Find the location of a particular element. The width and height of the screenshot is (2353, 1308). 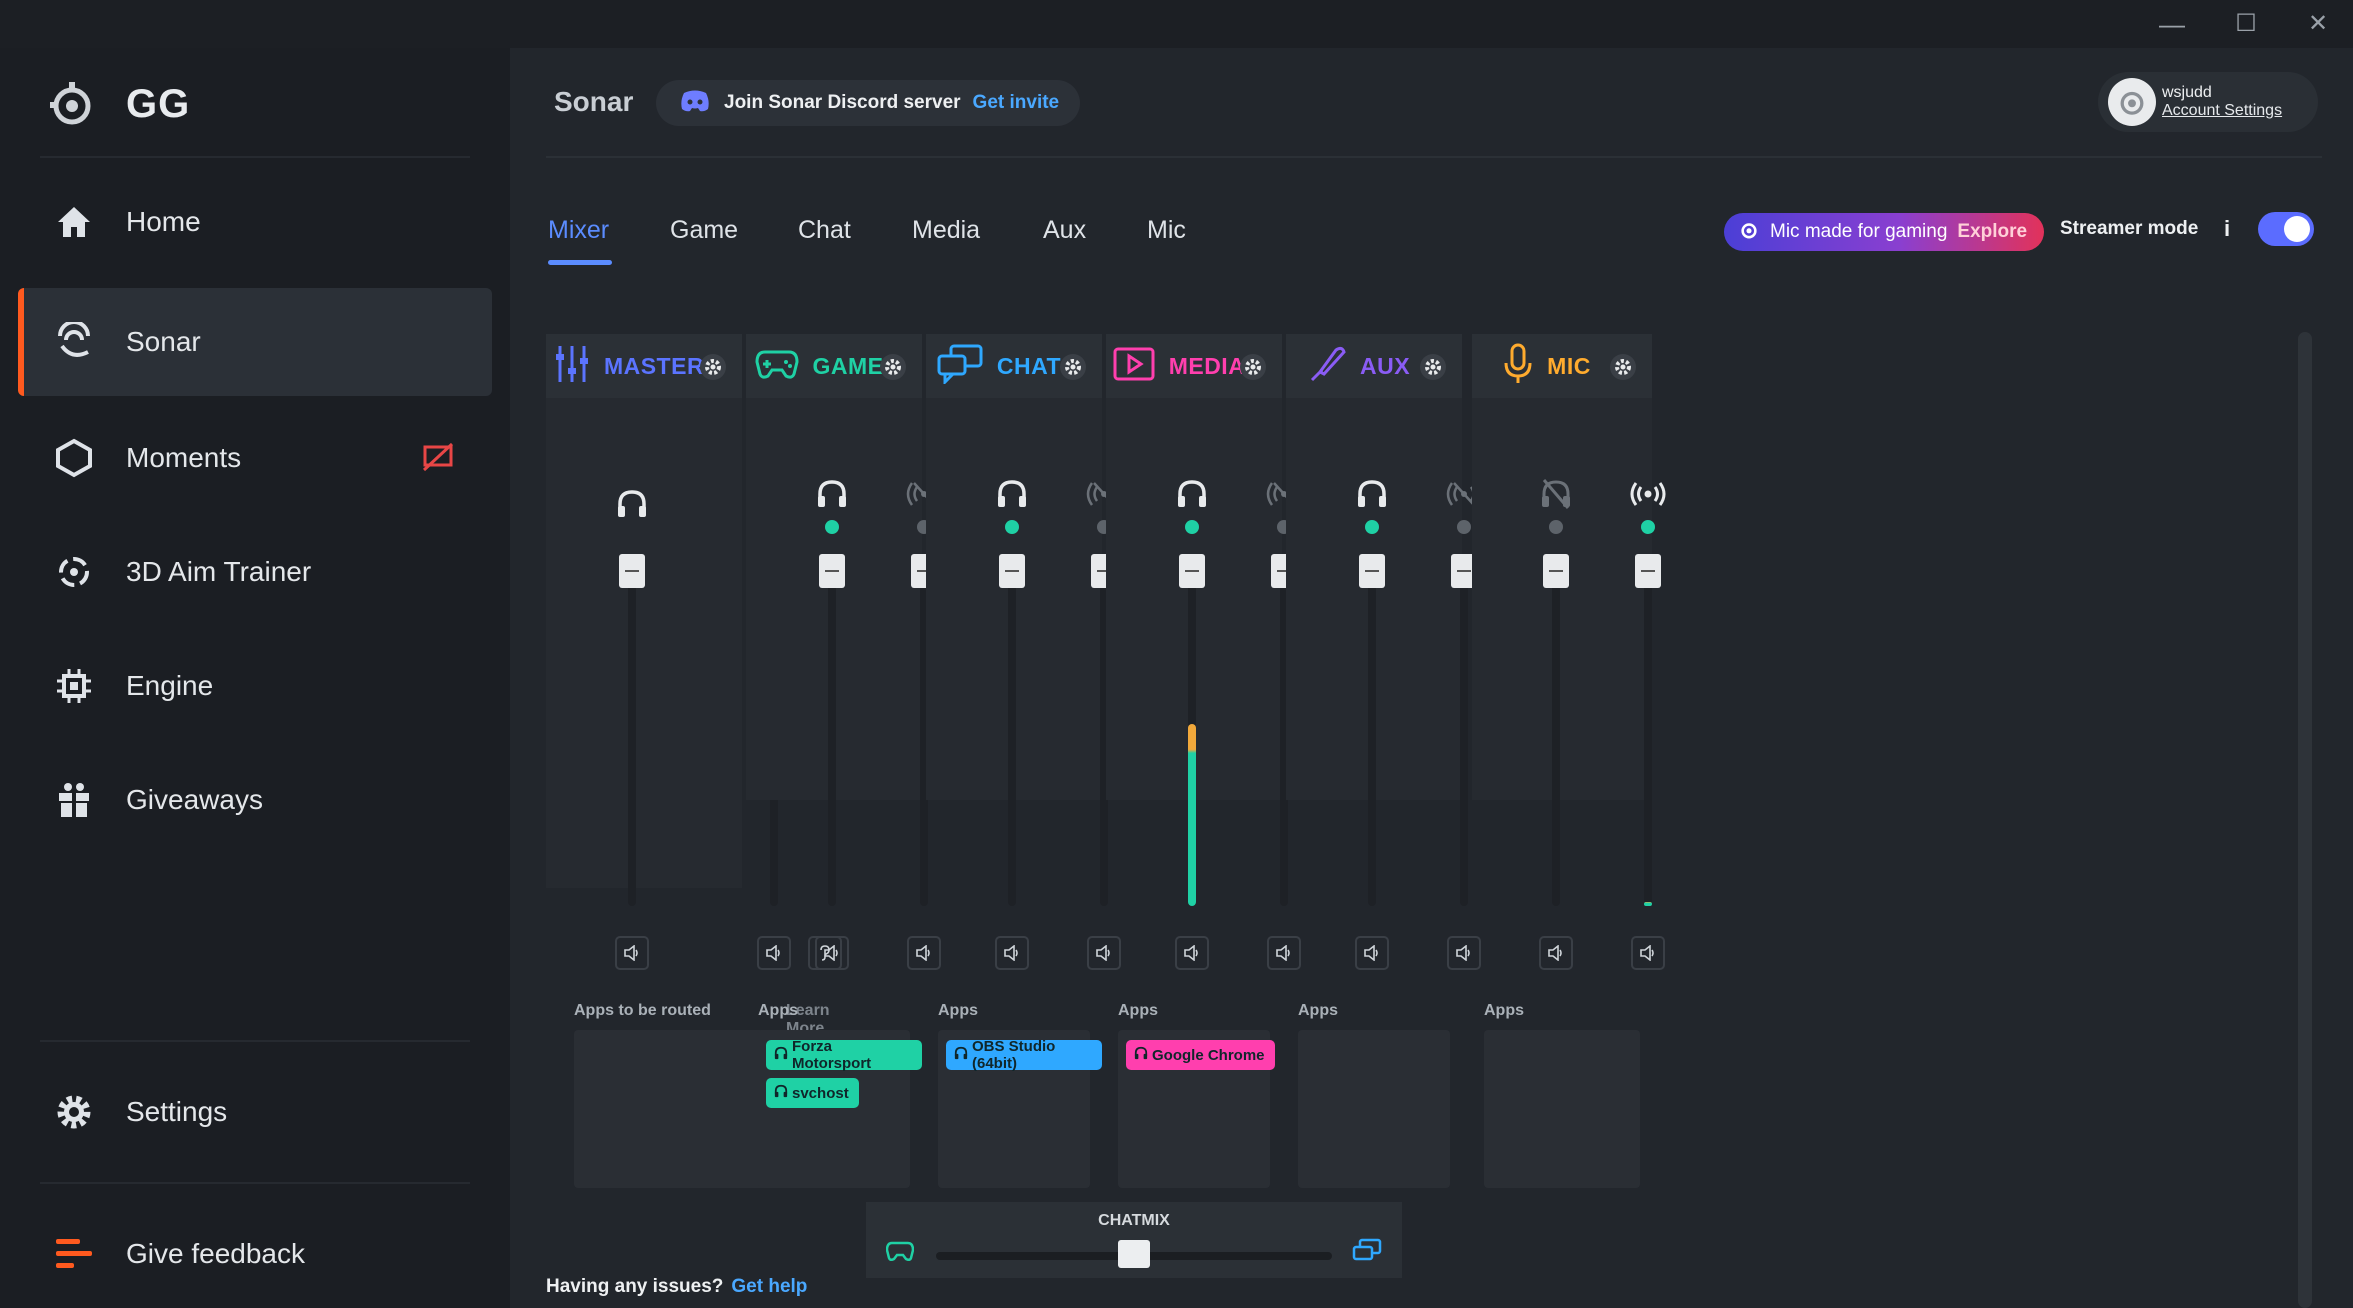

title-bar: — ☐ ✕ is located at coordinates (1176, 24).